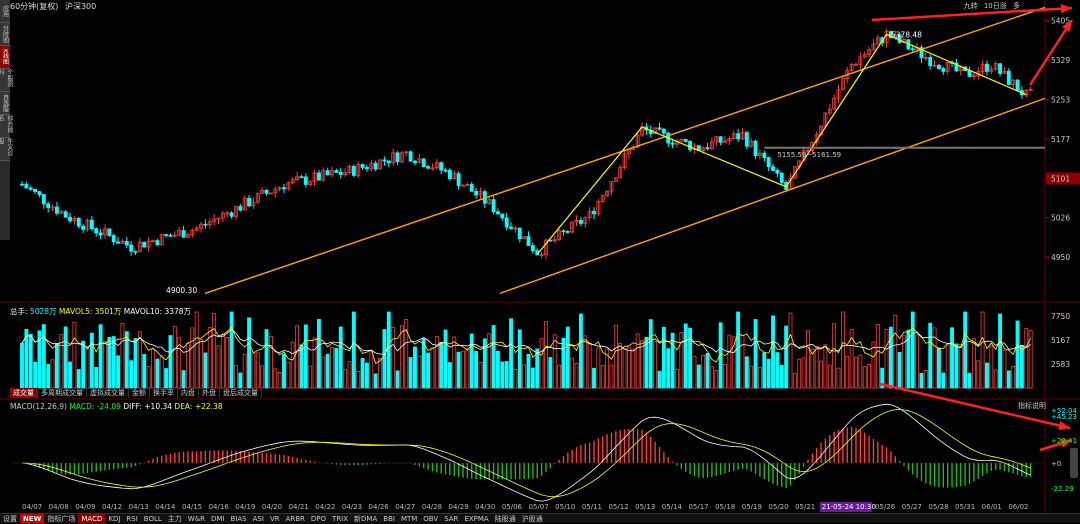  Describe the element at coordinates (61, 519) in the screenshot. I see `indicator-square-tab: 指标广场` at that location.